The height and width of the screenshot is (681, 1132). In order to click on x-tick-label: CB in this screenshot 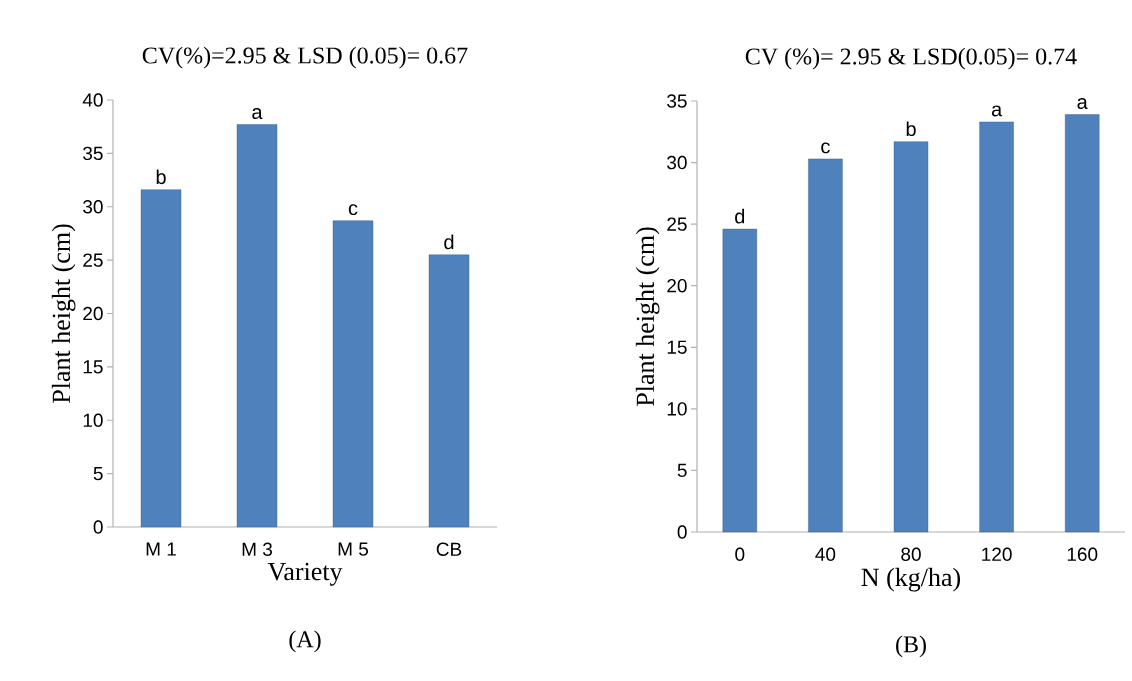, I will do `click(449, 549)`.